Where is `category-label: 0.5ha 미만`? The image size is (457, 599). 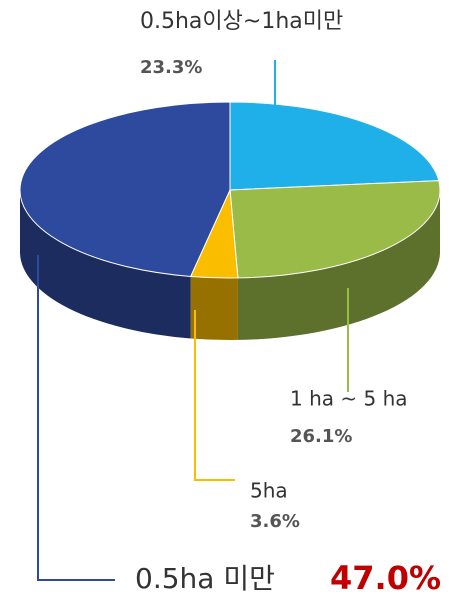
category-label: 0.5ha 미만 is located at coordinates (205, 578).